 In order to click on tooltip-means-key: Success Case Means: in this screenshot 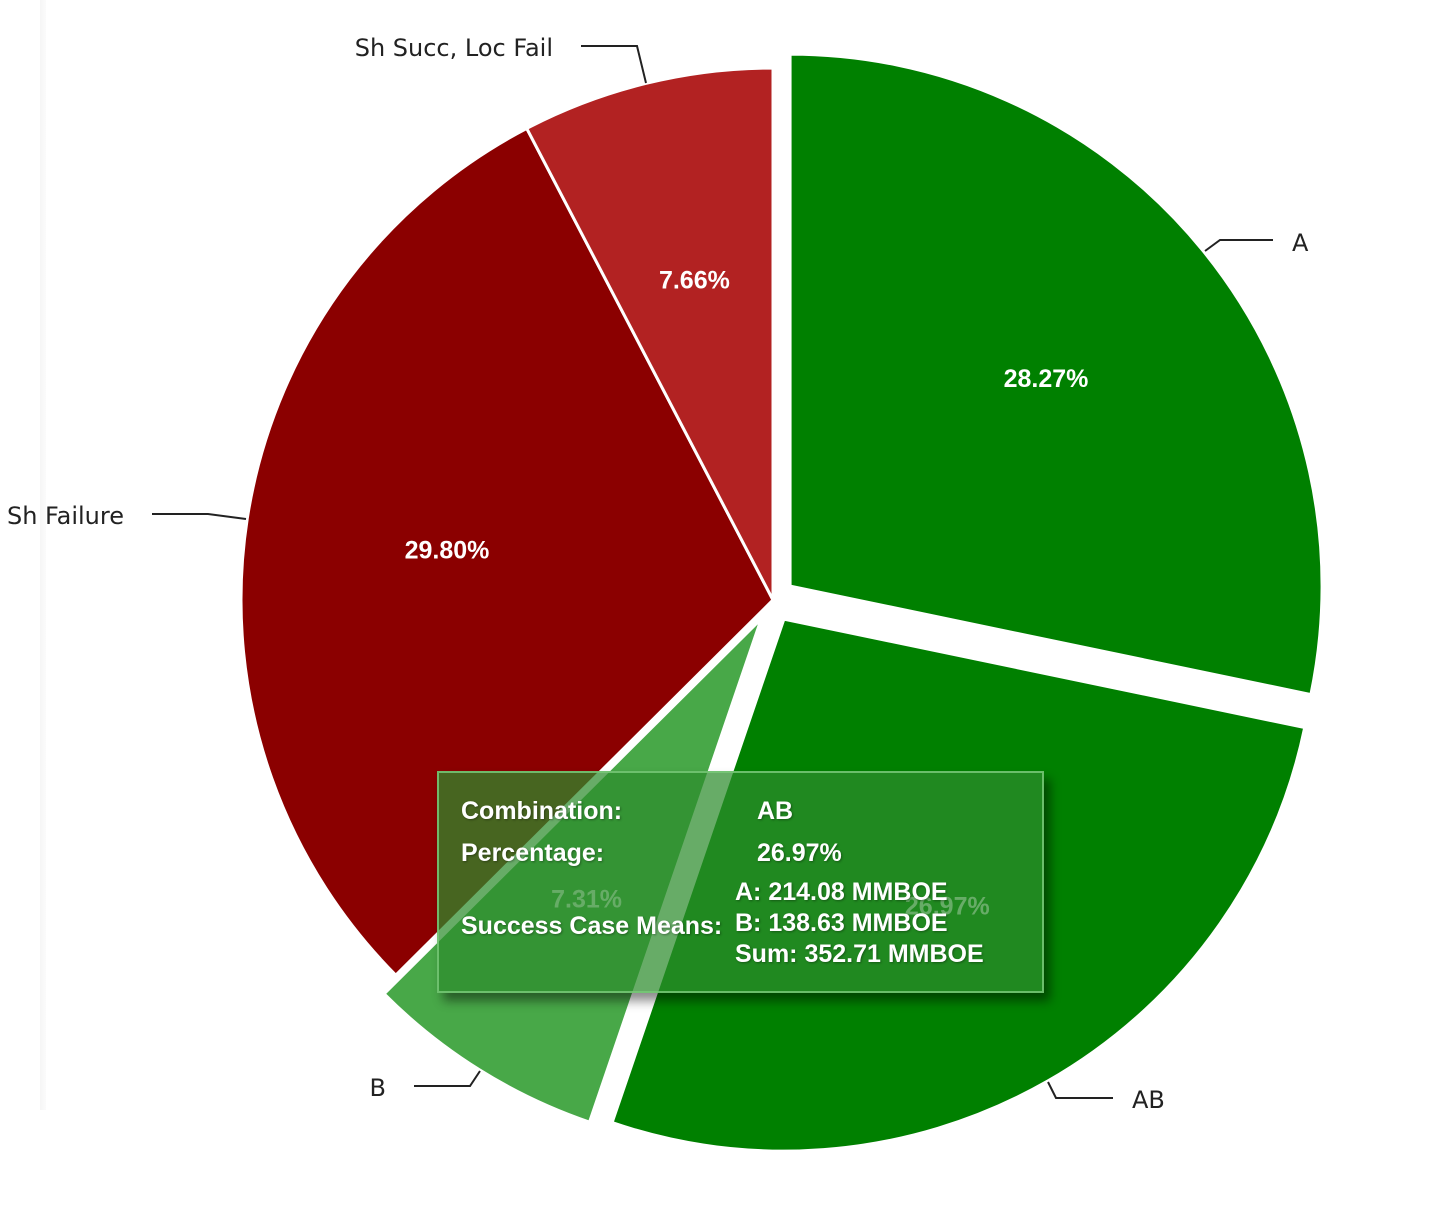, I will do `click(592, 926)`.